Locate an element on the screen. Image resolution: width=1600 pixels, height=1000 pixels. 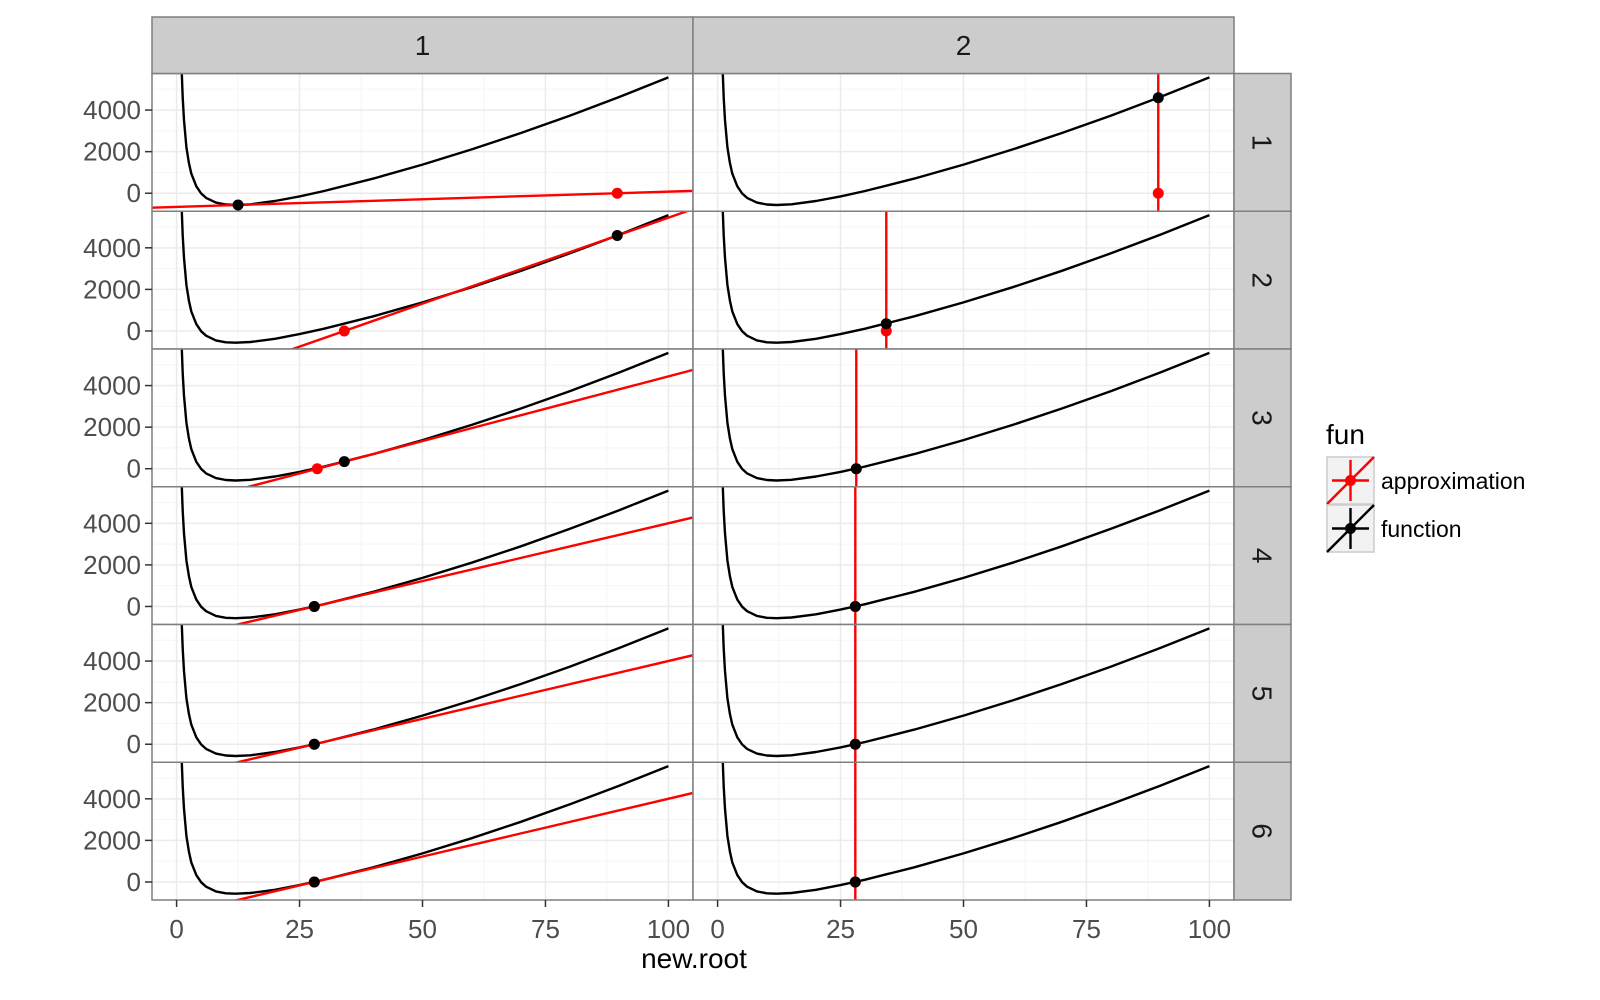
legend-item-function: function is located at coordinates (1394, 528).